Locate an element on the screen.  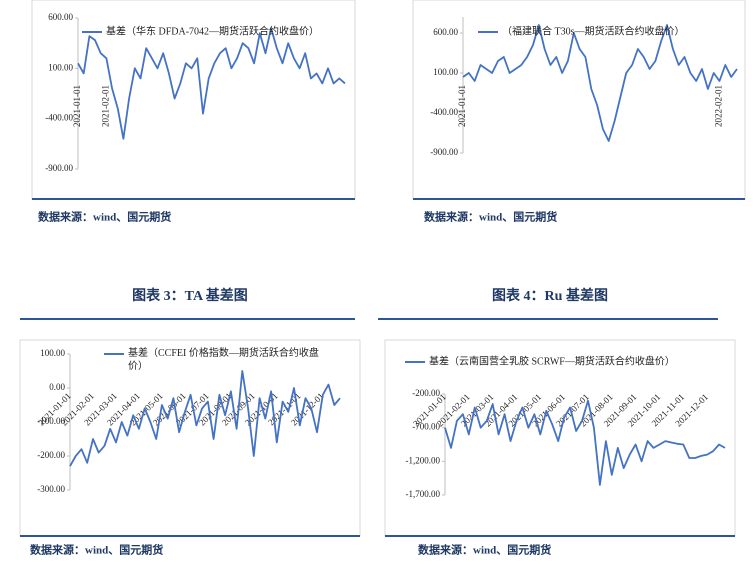
figure-title: 图表 3：TA 基差图 is located at coordinates (190, 295).